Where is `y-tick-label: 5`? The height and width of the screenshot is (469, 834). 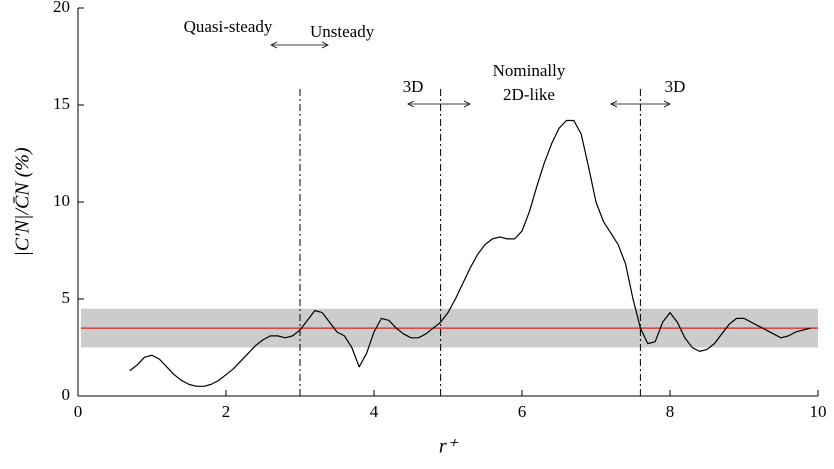 y-tick-label: 5 is located at coordinates (66, 297).